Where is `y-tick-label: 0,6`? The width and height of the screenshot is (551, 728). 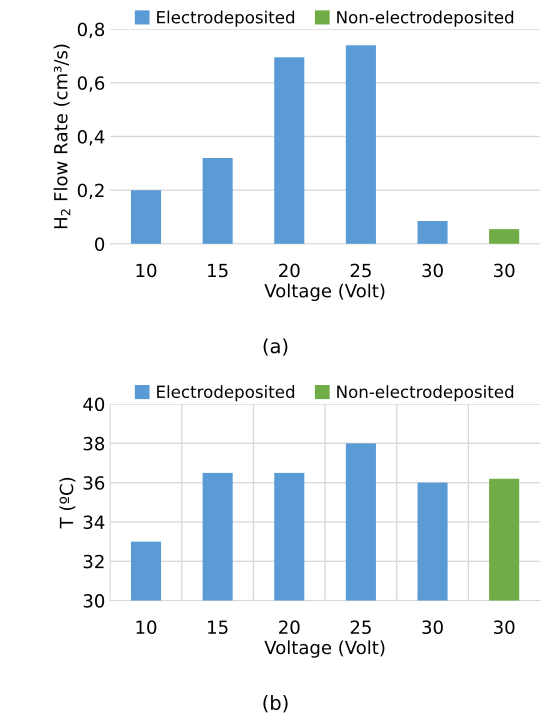 y-tick-label: 0,6 is located at coordinates (91, 84).